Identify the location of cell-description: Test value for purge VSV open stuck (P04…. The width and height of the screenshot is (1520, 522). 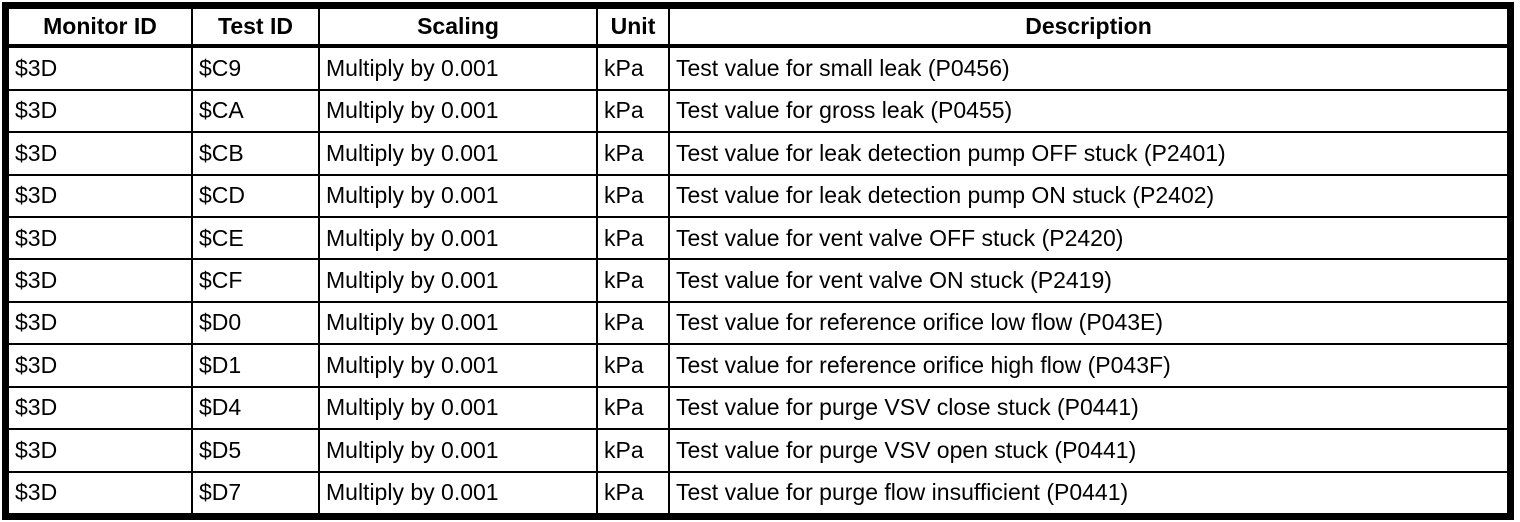
(1088, 450).